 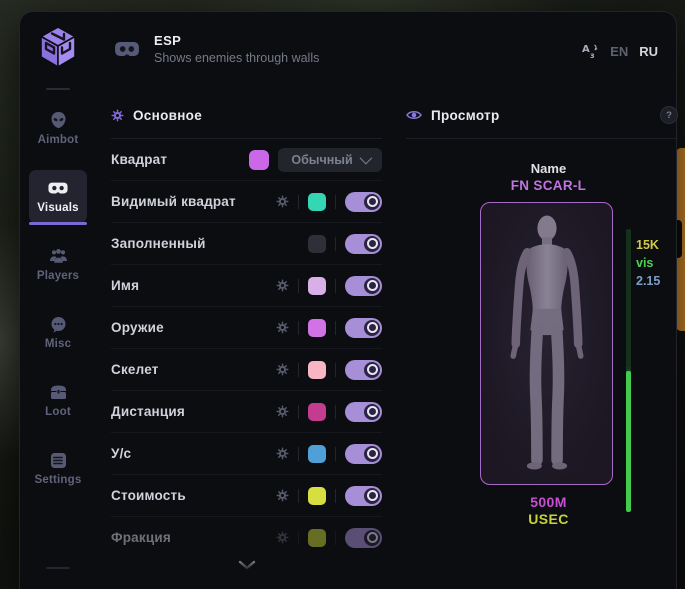 I want to click on toggle-skeleton, so click(x=363, y=369).